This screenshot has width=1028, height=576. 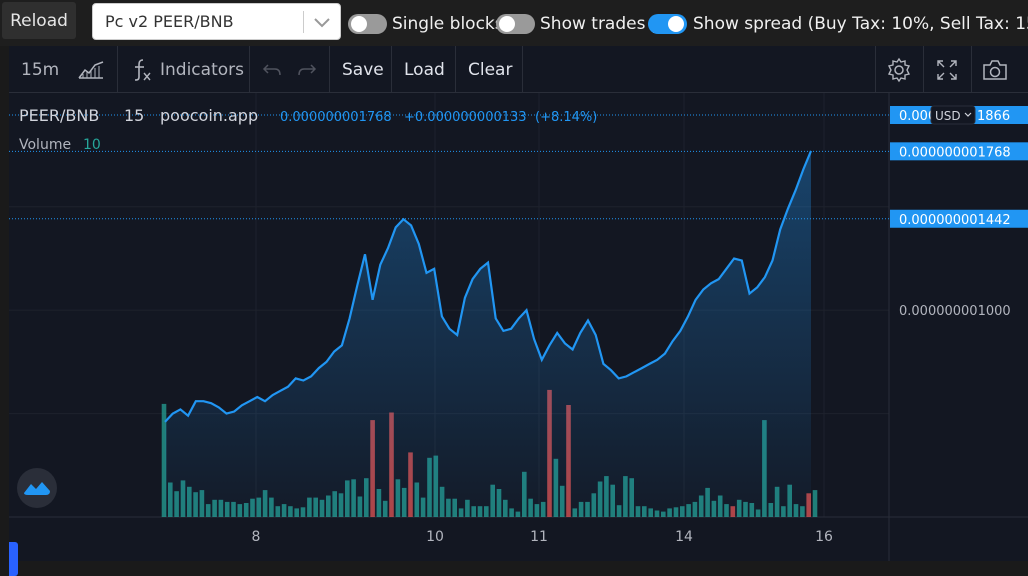 What do you see at coordinates (684, 537) in the screenshot?
I see `time-tick-label: 14` at bounding box center [684, 537].